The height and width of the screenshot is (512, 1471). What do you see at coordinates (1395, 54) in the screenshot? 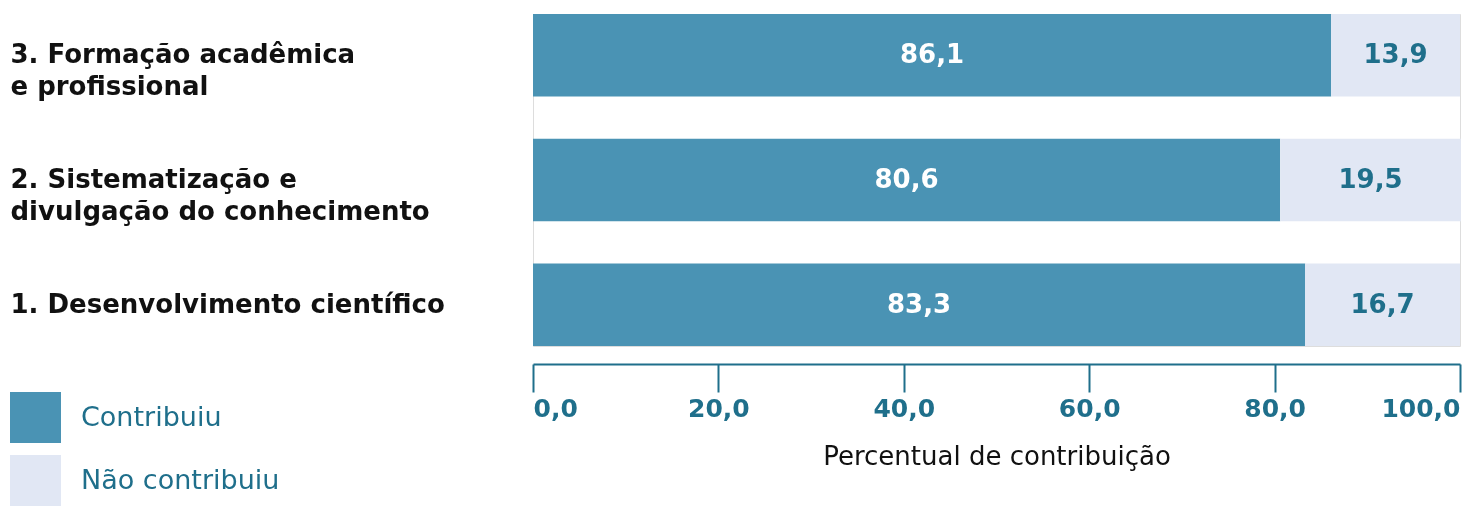
I see `data-label: 13,9` at bounding box center [1395, 54].